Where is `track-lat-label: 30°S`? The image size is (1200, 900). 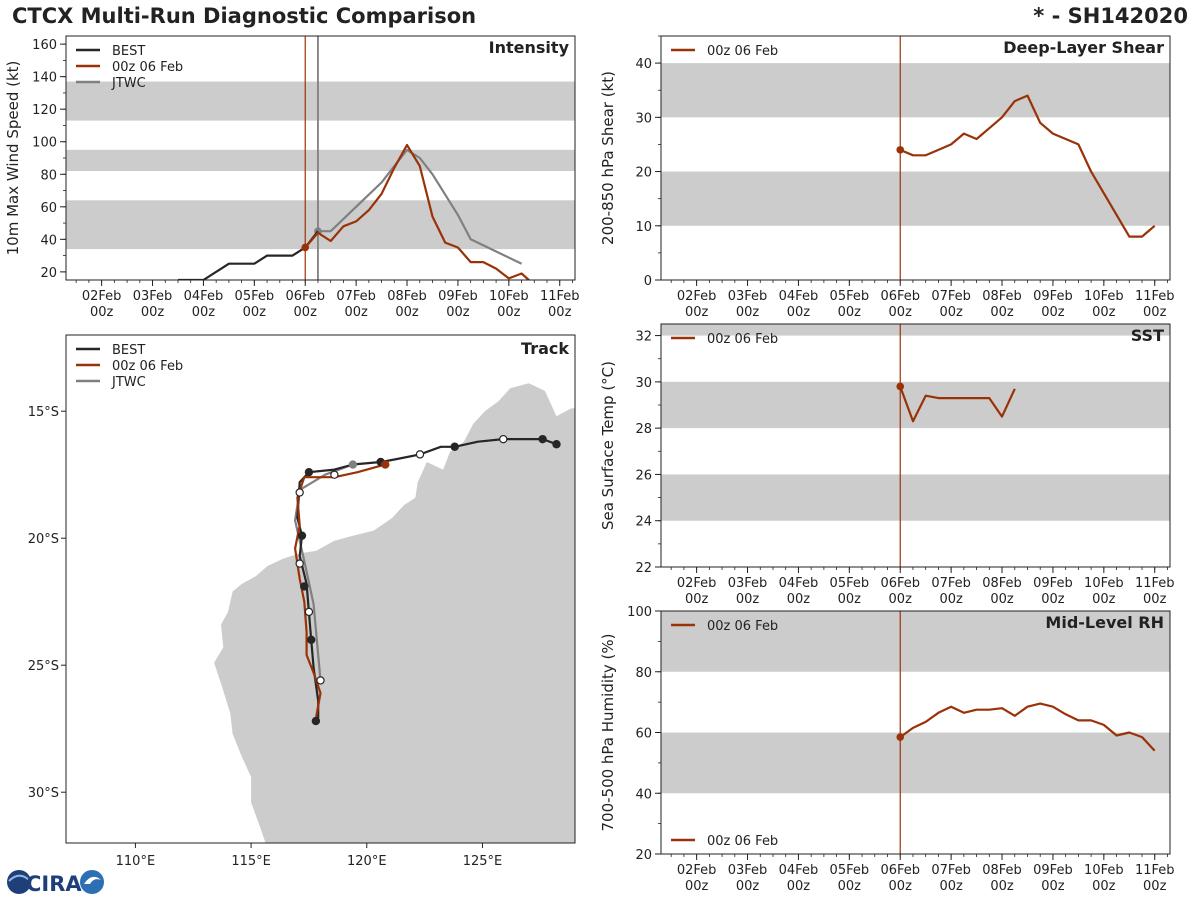 track-lat-label: 30°S is located at coordinates (43, 793).